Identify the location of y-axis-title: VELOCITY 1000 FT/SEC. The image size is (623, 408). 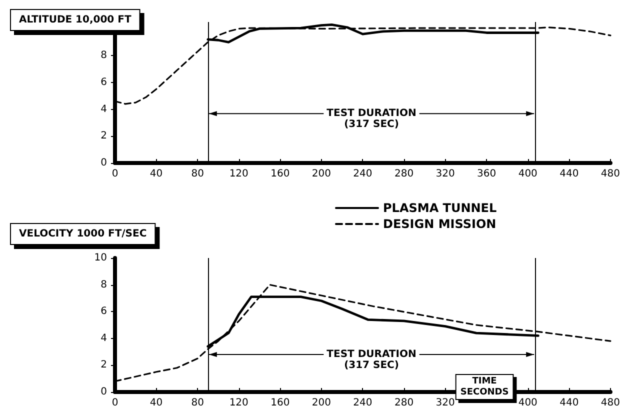
(83, 234).